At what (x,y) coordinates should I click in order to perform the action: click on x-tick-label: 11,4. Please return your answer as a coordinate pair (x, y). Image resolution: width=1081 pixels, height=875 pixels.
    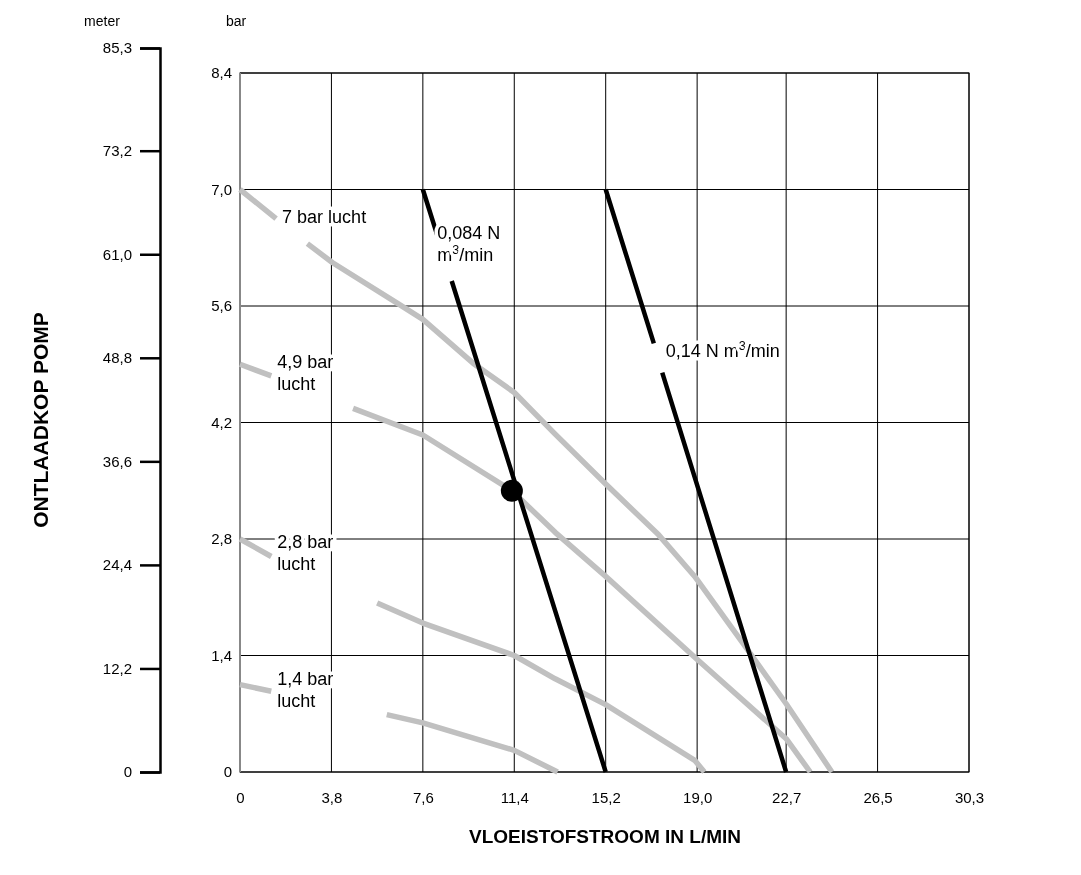
    Looking at the image, I should click on (514, 797).